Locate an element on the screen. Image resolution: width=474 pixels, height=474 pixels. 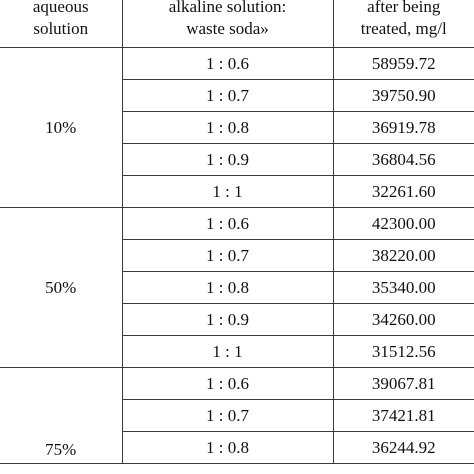
header-ratio-line-1: alkaline solution: is located at coordinates (227, 8).